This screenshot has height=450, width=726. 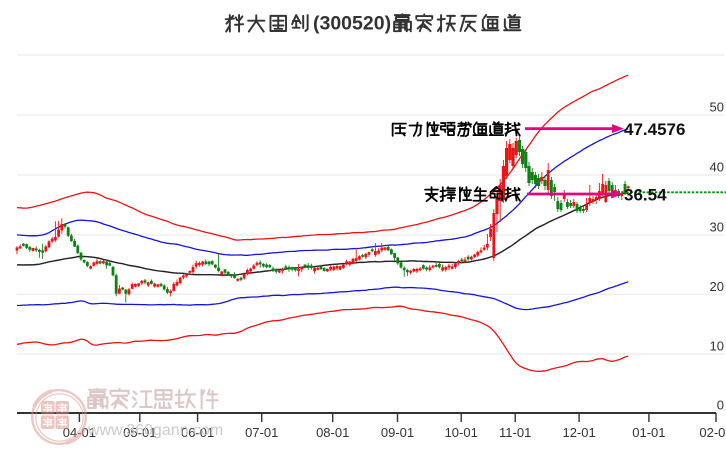 I want to click on svg-text: 36.54, so click(x=645, y=195).